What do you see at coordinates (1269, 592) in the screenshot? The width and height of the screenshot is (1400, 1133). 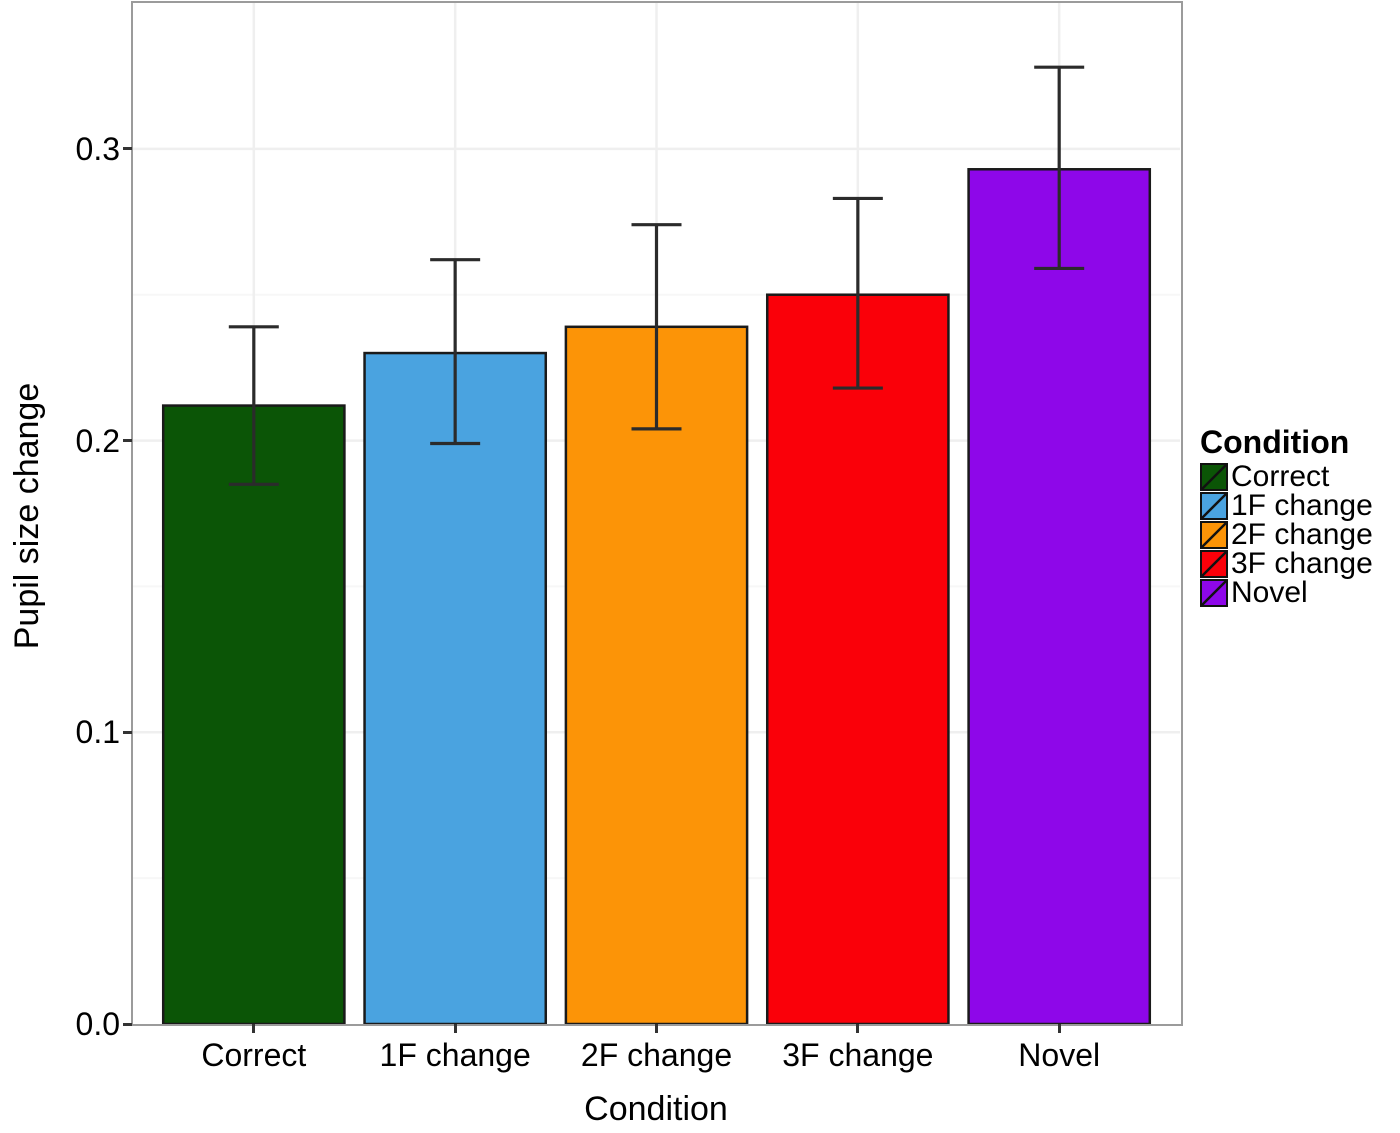 I see `legend-item-label: Novel` at bounding box center [1269, 592].